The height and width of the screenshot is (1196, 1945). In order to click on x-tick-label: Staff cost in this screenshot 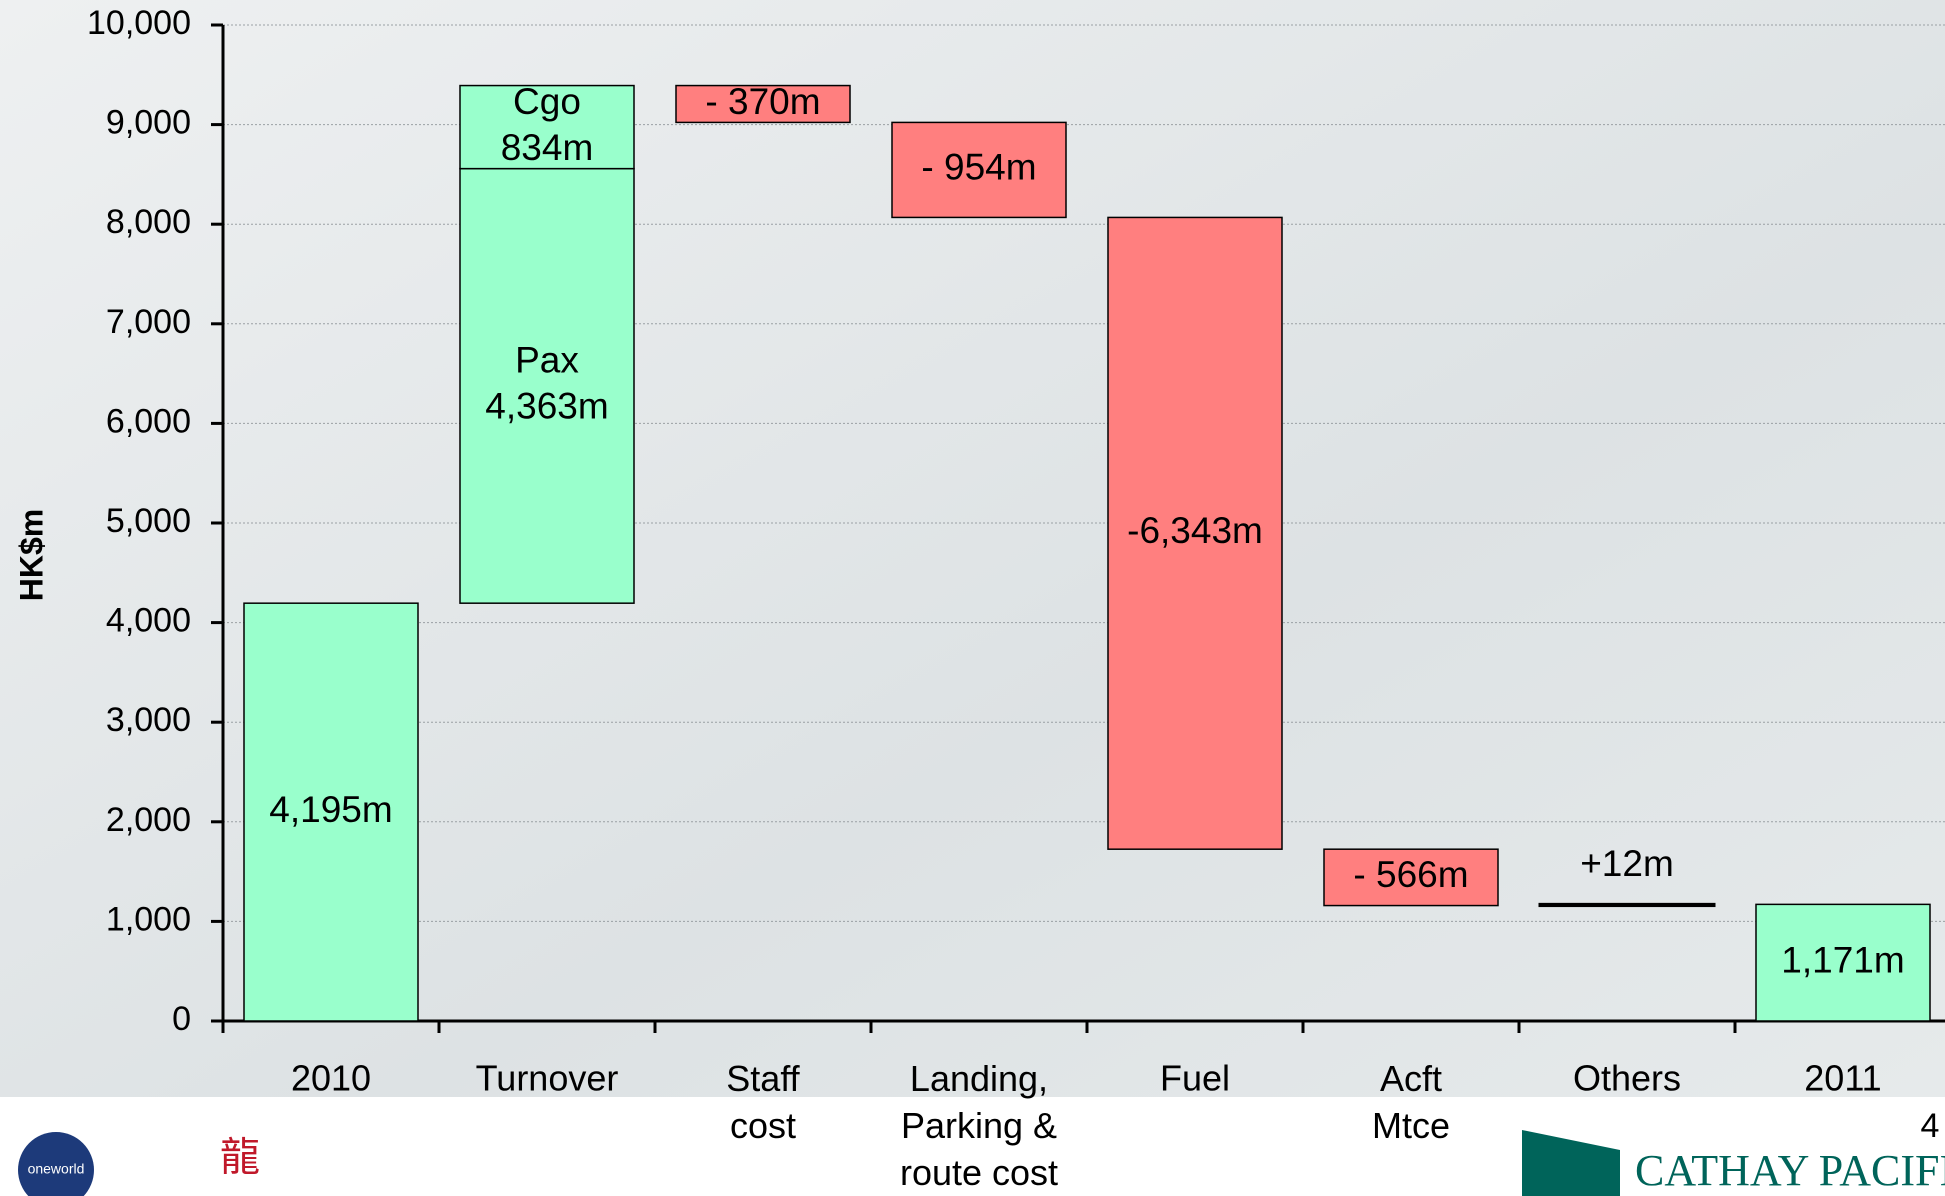, I will do `click(763, 1102)`.